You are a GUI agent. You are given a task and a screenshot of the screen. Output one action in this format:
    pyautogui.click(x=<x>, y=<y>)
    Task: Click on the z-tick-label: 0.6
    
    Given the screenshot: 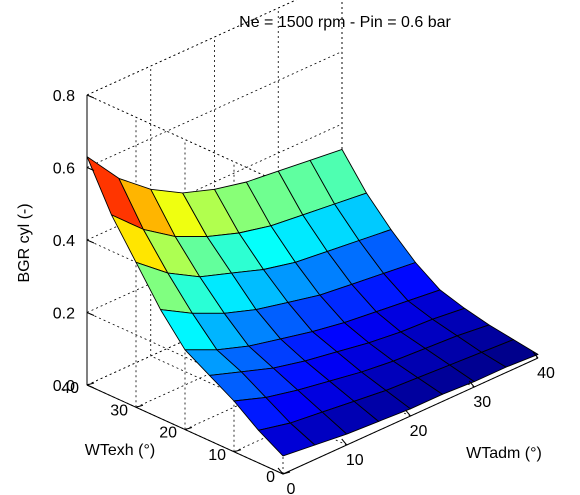 What is the action you would take?
    pyautogui.click(x=64, y=169)
    